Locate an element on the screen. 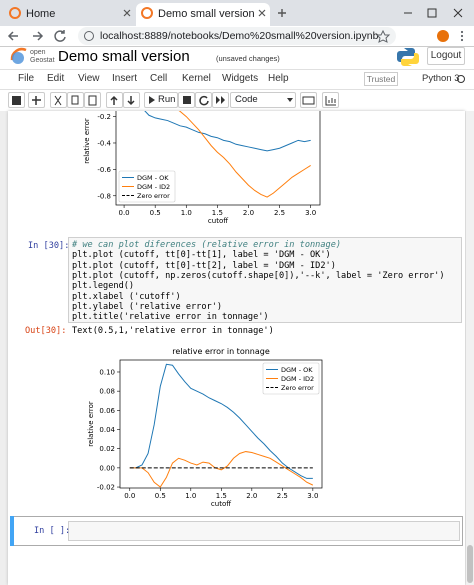 The width and height of the screenshot is (474, 585). logout-button: Logout is located at coordinates (446, 56).